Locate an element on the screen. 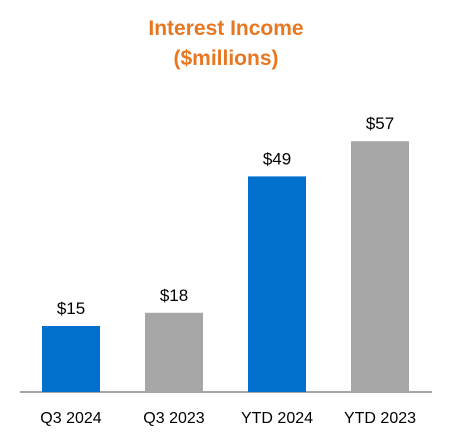 The image size is (452, 448). chart-subtitle: ($millions) is located at coordinates (226, 58).